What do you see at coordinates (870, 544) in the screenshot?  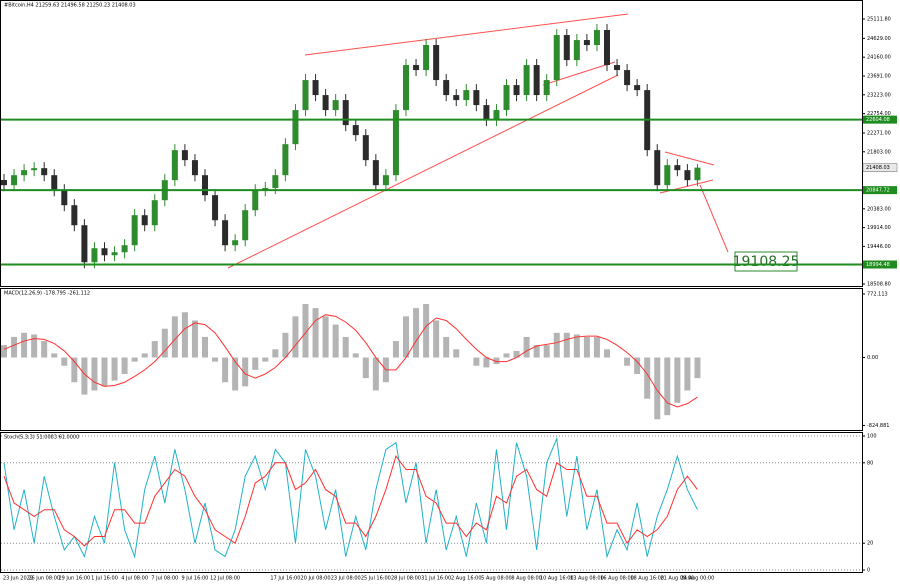 I see `y-tick-label: 20` at bounding box center [870, 544].